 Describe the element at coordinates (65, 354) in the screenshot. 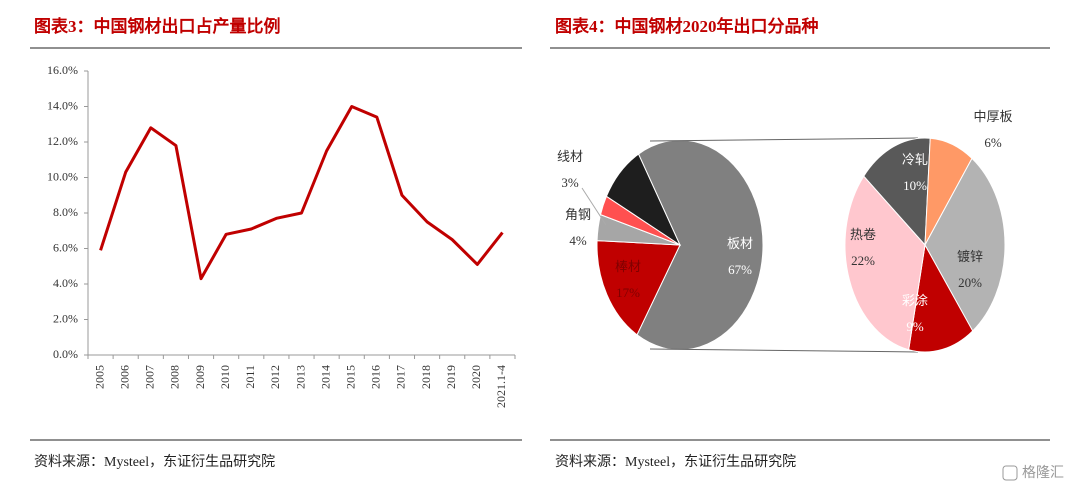

I see `y-tick-label: 0.0%` at that location.